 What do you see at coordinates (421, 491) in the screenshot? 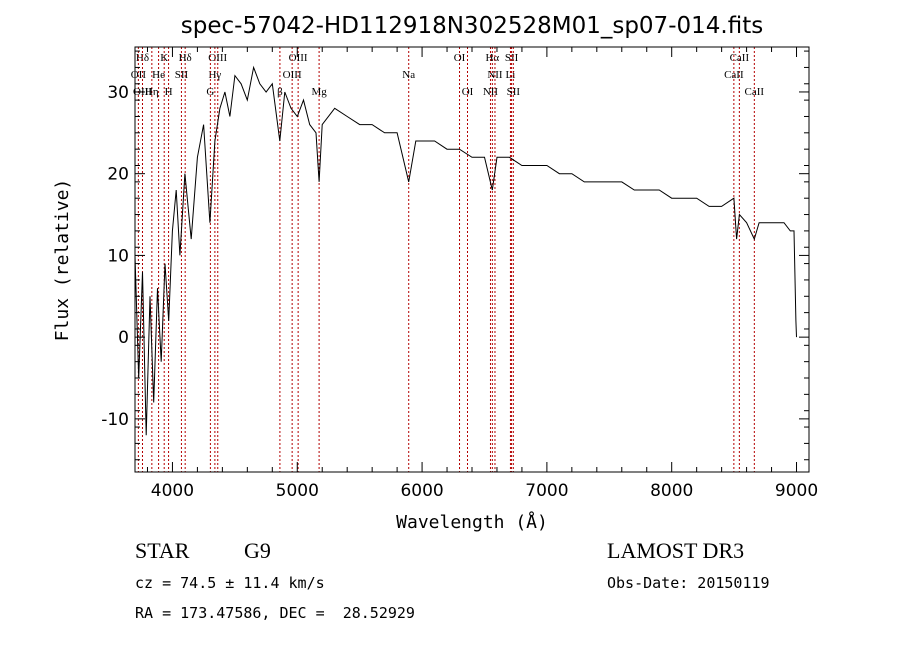
I see `x-tick-label: 6000` at bounding box center [421, 491].